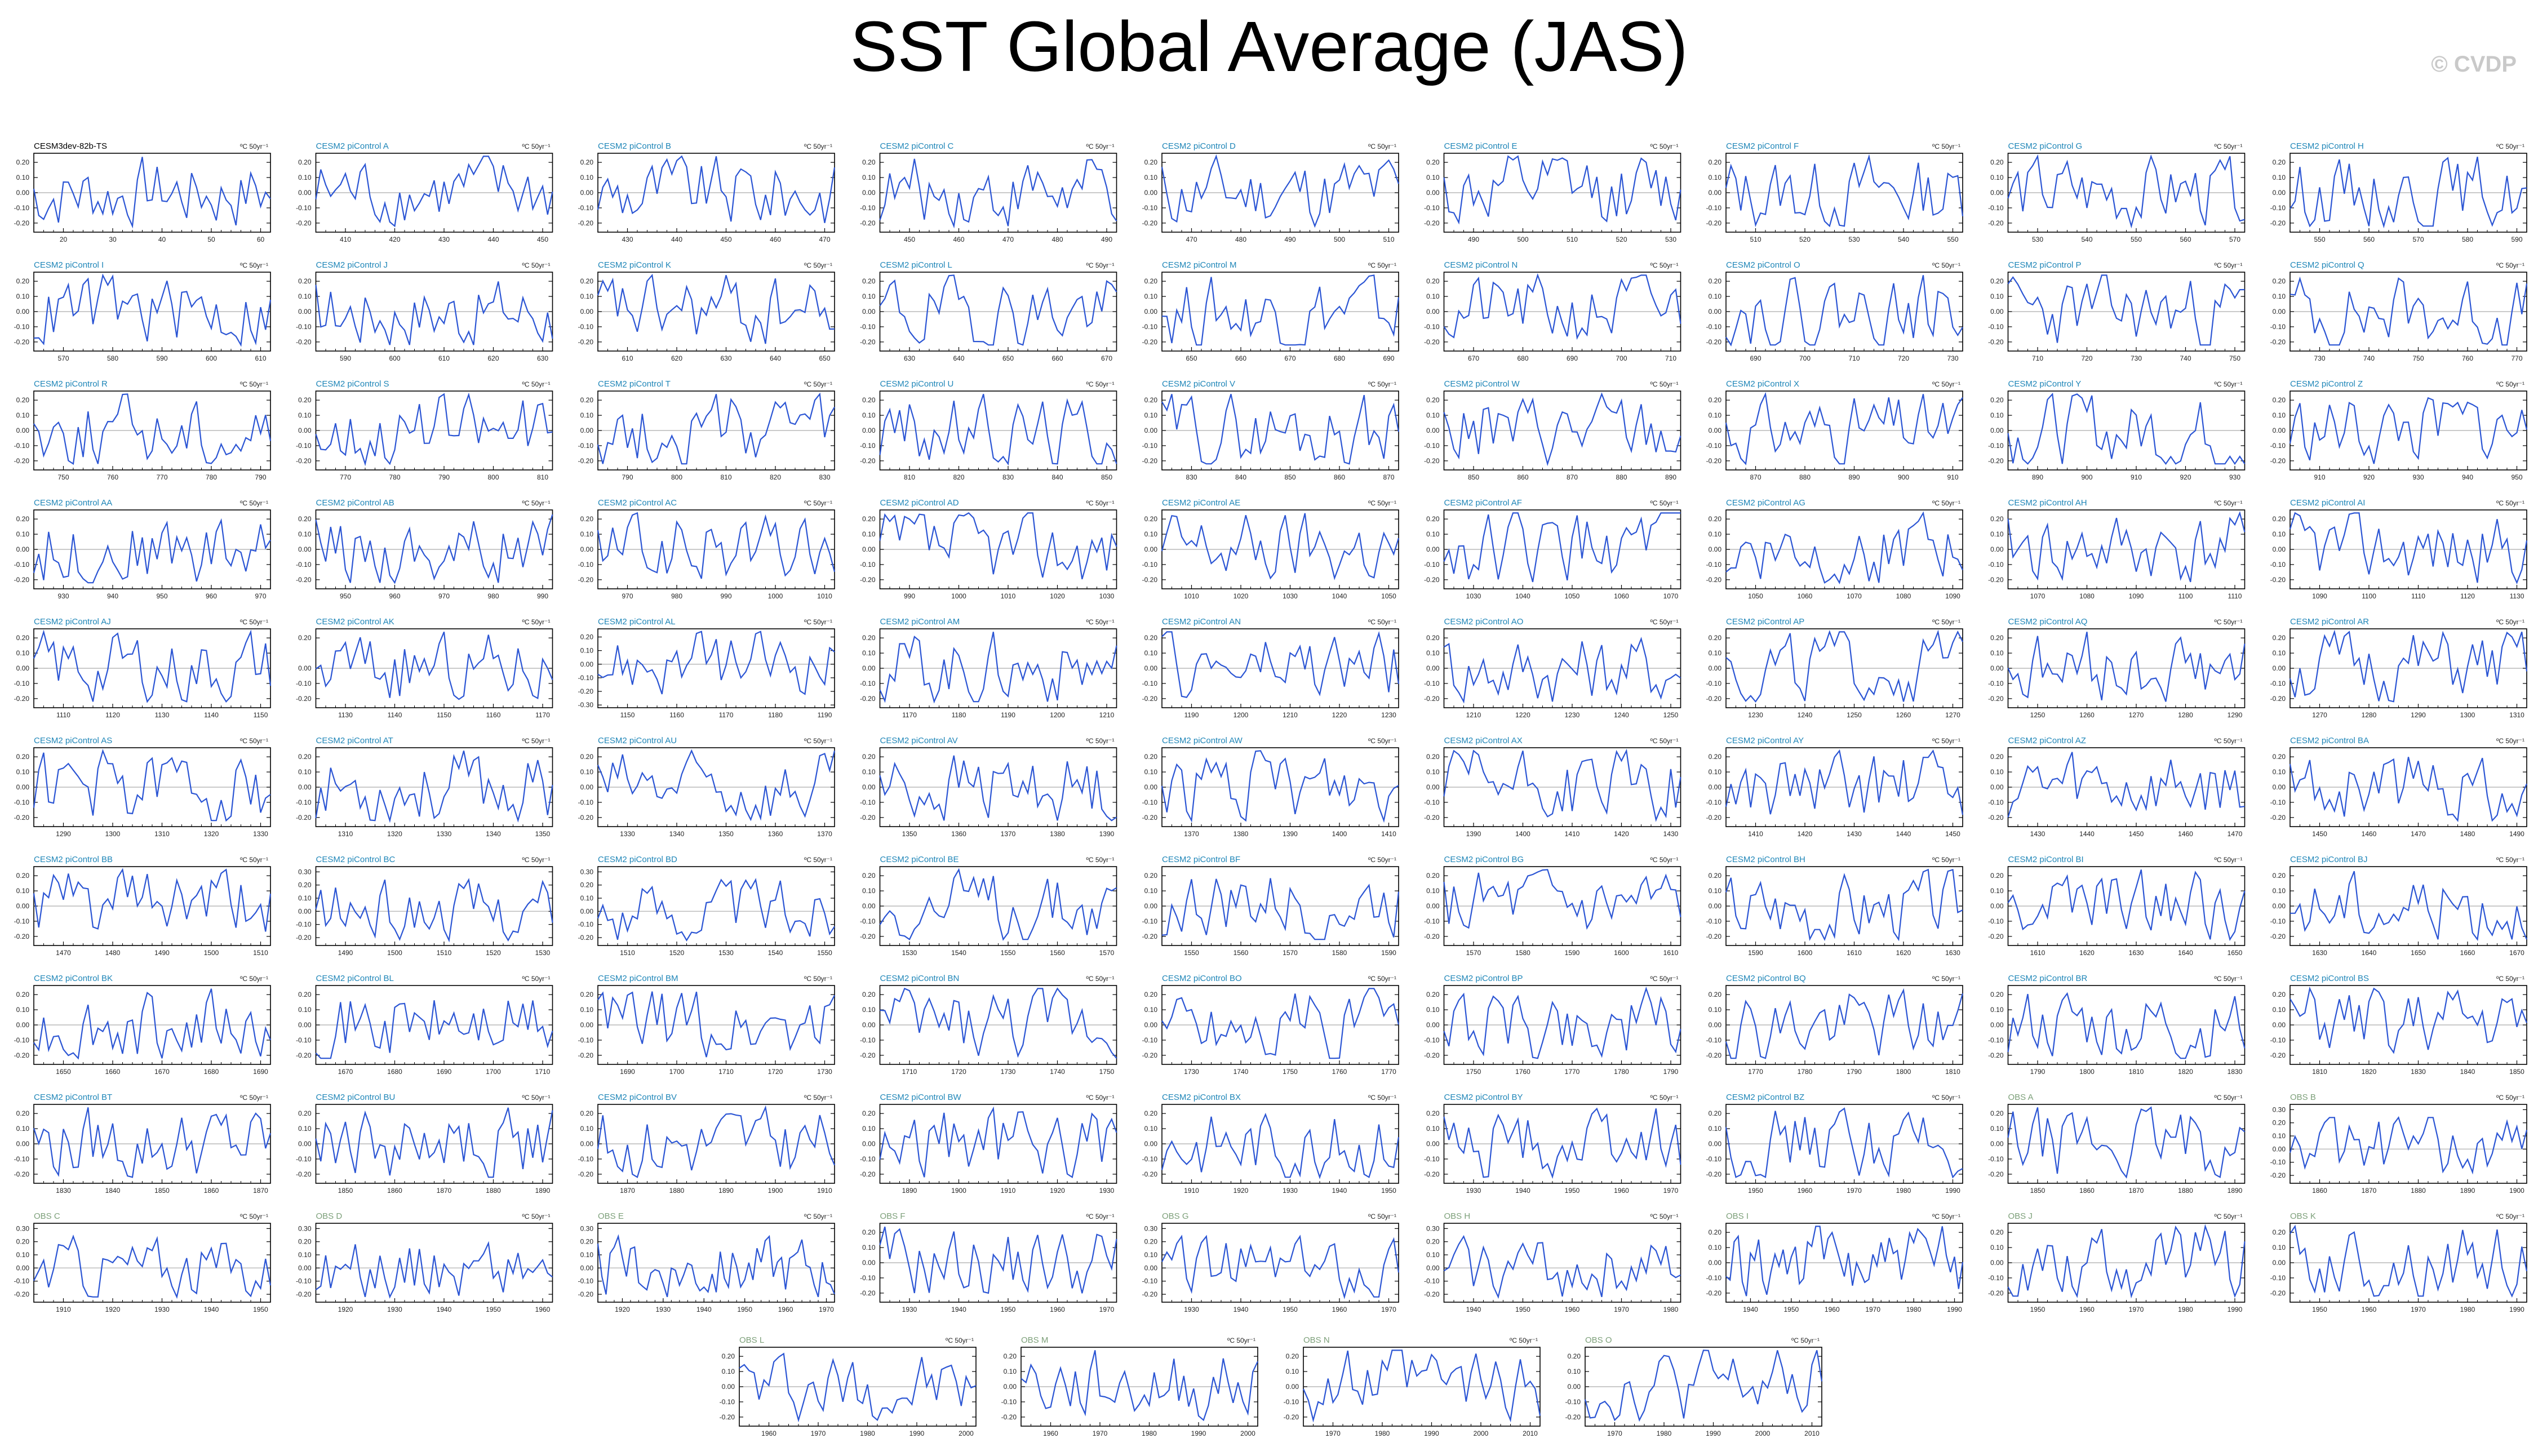  What do you see at coordinates (1241, 834) in the screenshot?
I see `x-tick-label: 1380` at bounding box center [1241, 834].